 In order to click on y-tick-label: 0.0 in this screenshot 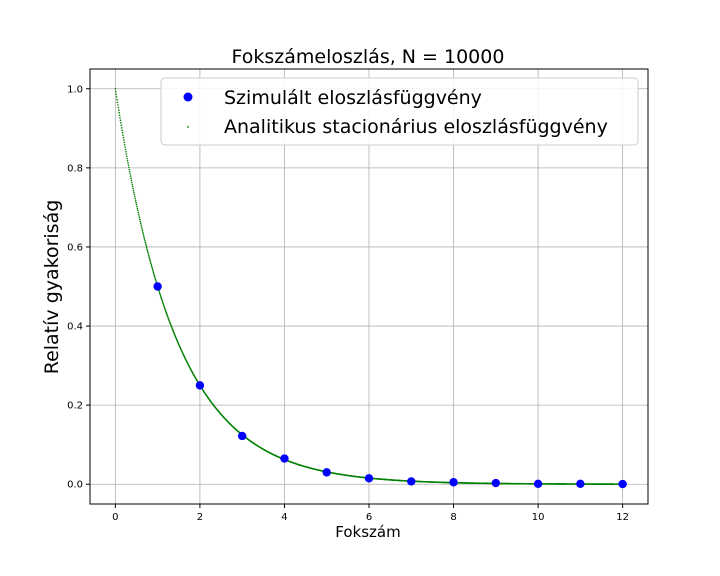, I will do `click(75, 485)`.